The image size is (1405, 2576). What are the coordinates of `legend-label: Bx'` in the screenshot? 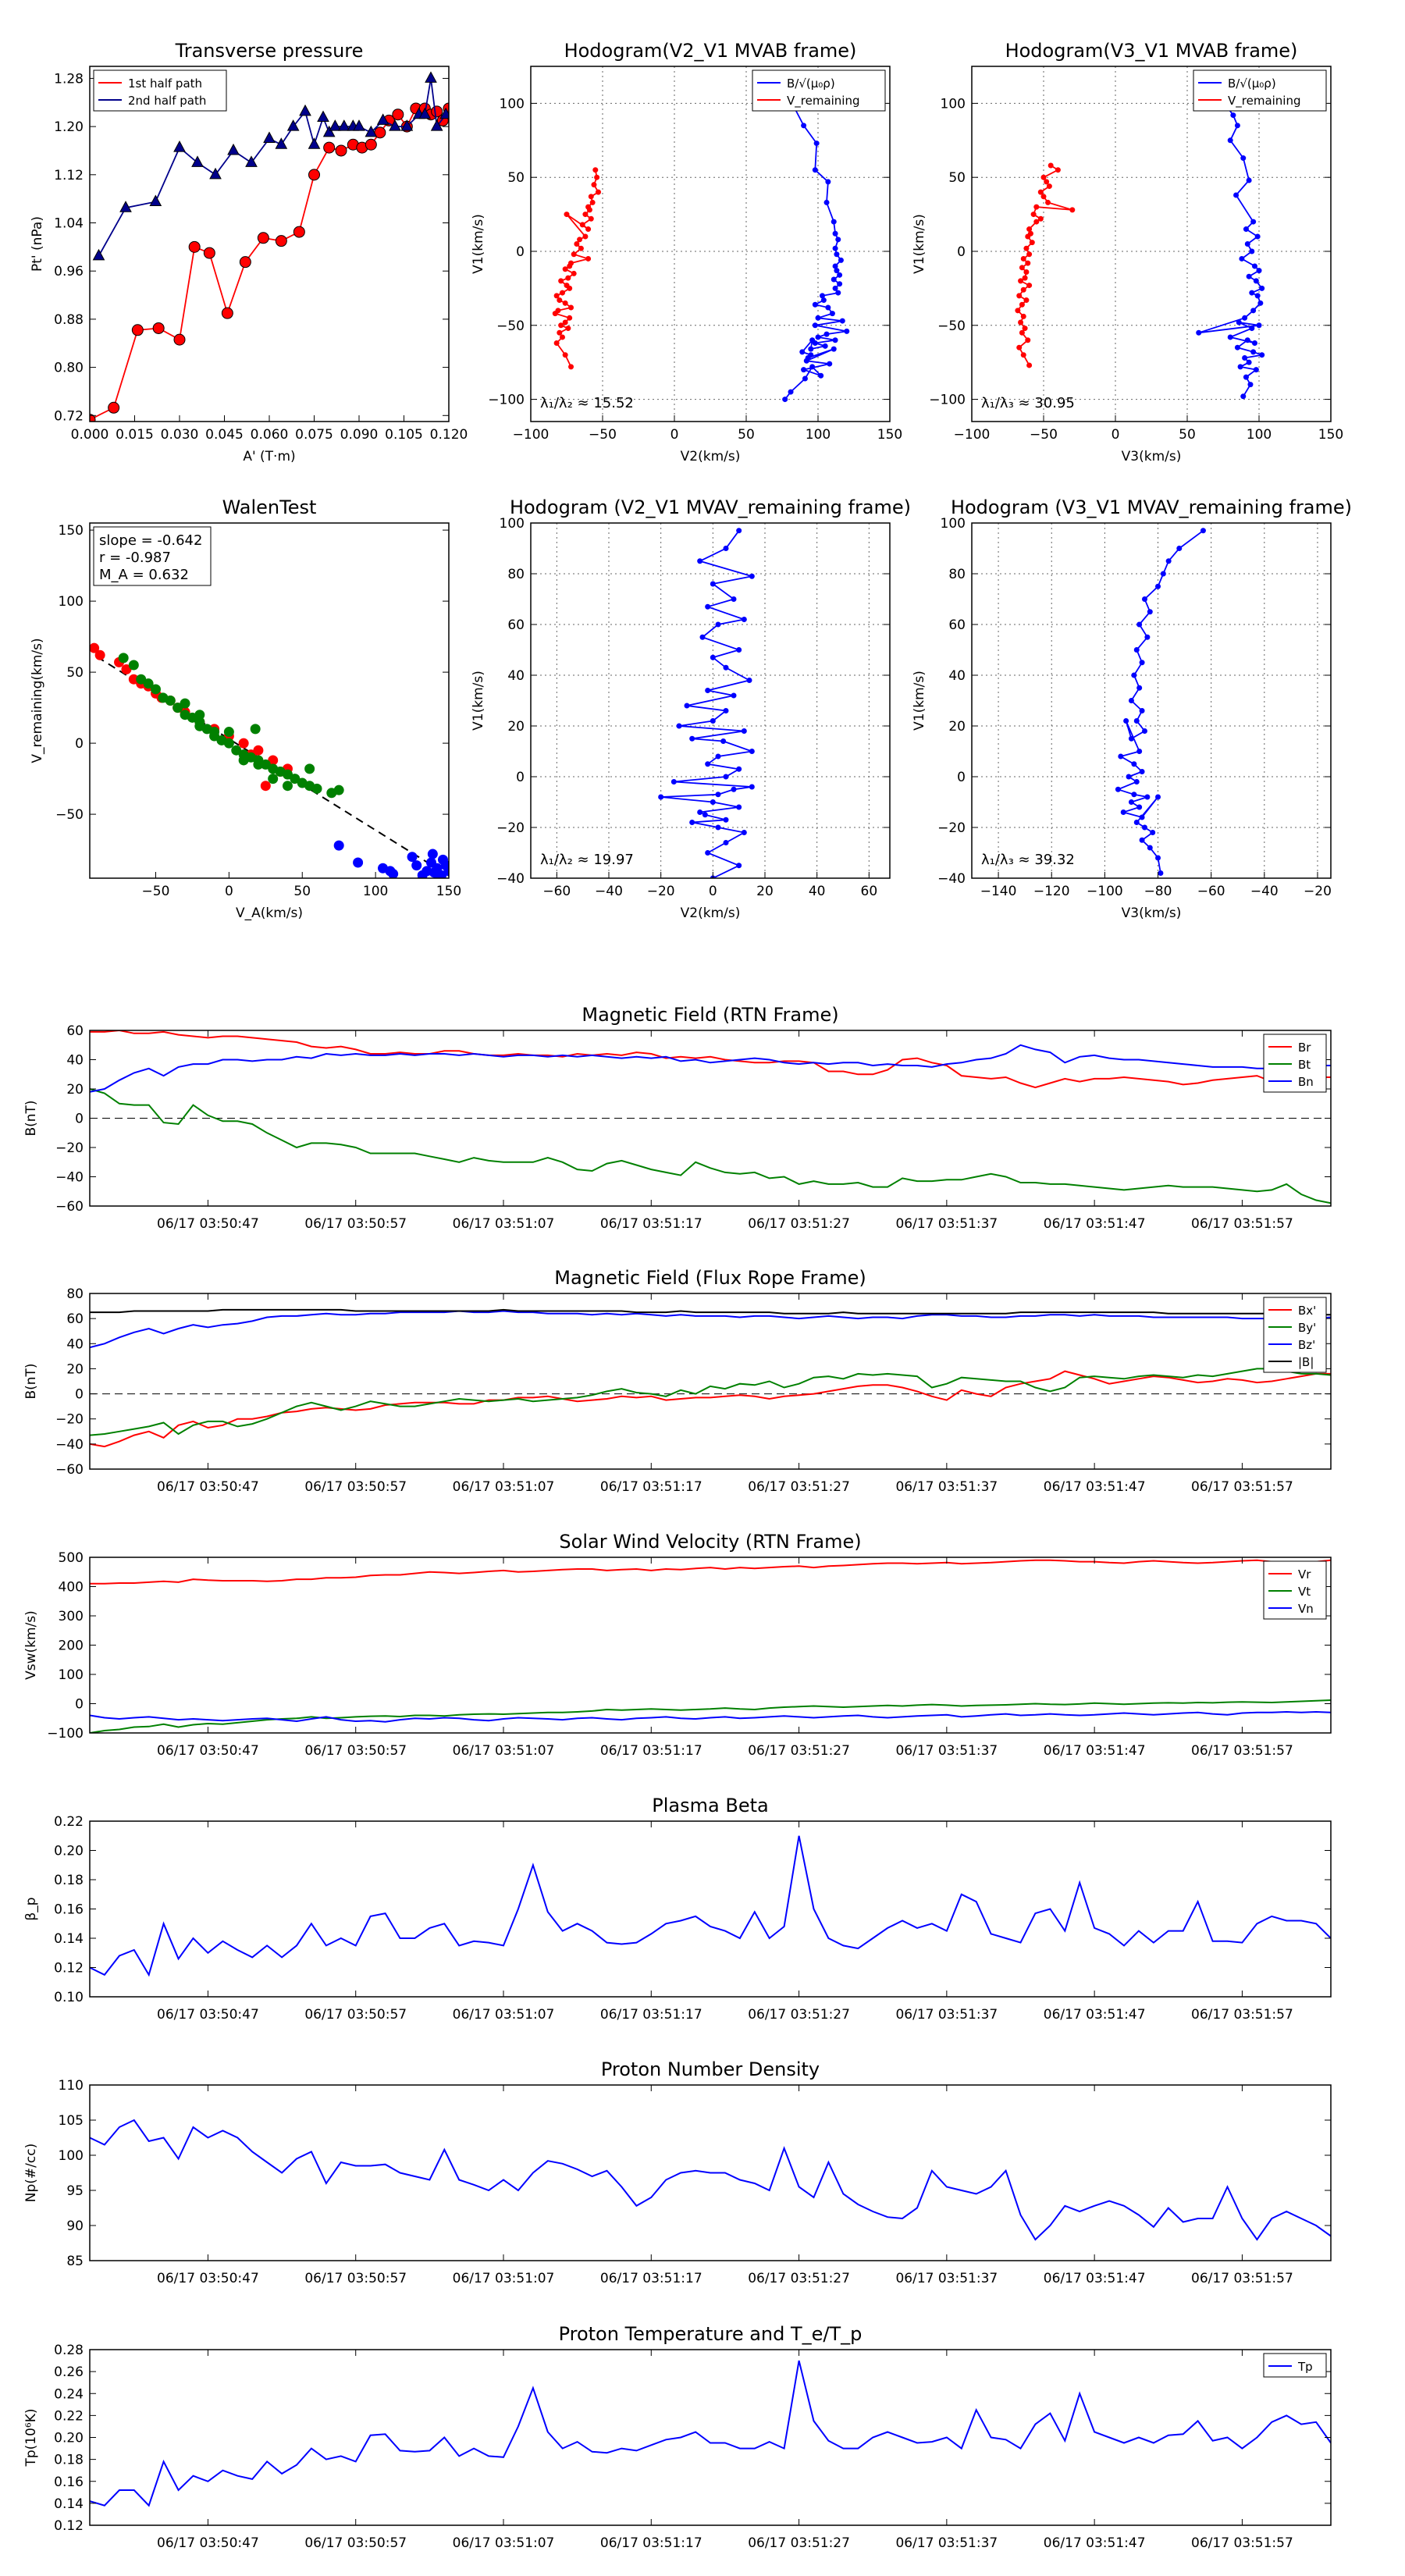 It's located at (1307, 1311).